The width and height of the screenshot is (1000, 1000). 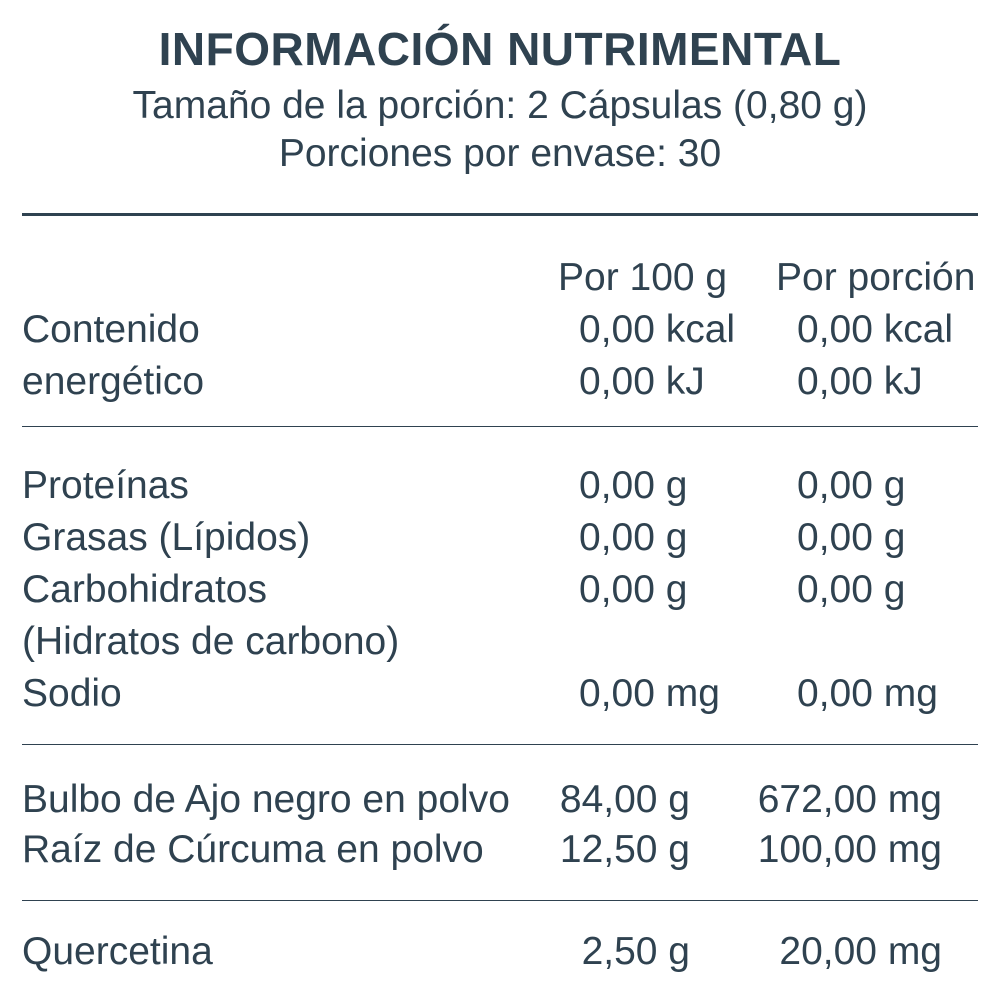 I want to click on nutrient-label-carbohydrates-alt: (Hidratos de carbono), so click(x=211, y=641).